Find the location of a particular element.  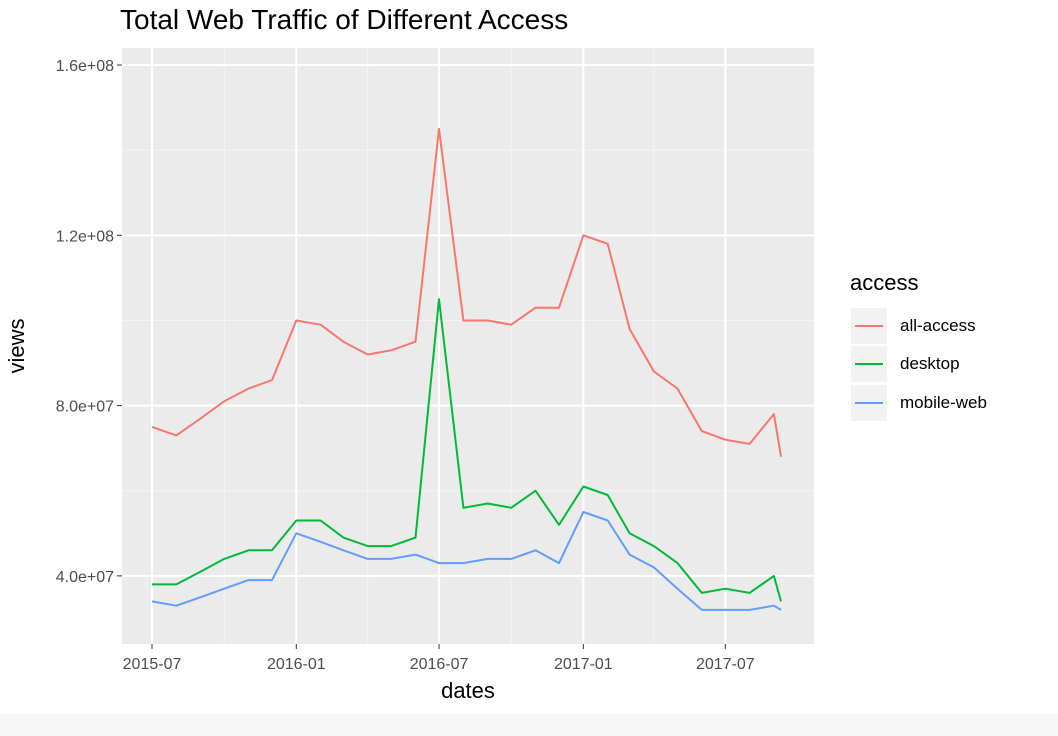

legend-label-all-access: all-access is located at coordinates (938, 325).